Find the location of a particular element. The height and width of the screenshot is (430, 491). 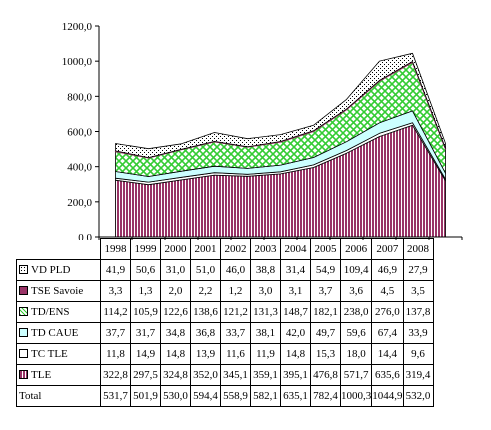

table-cell: 38,8 is located at coordinates (265, 270).